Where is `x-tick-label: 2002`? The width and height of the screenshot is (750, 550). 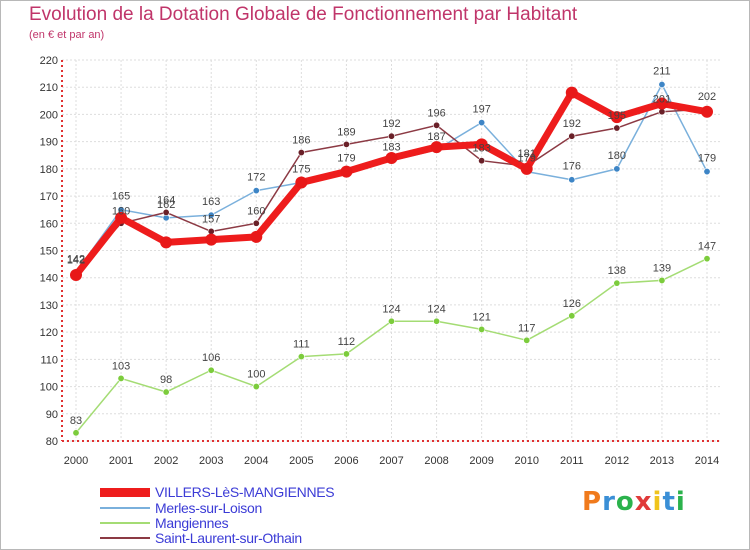 x-tick-label: 2002 is located at coordinates (166, 461).